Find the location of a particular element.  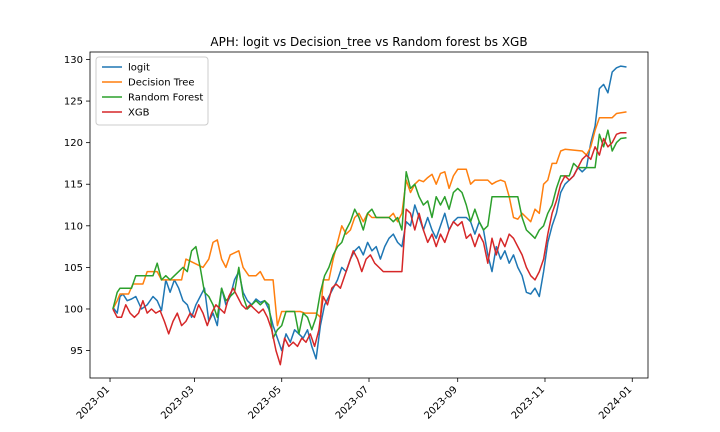

x-tick-label: 2023-03 is located at coordinates (177, 402).